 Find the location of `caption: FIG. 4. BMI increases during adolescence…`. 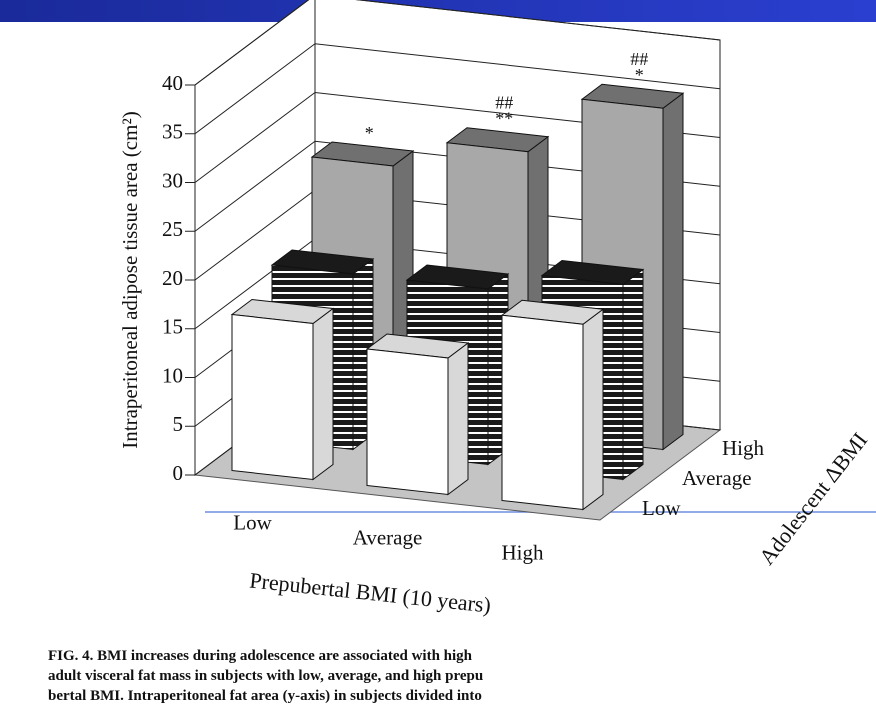

caption: FIG. 4. BMI increases during adolescence… is located at coordinates (265, 676).